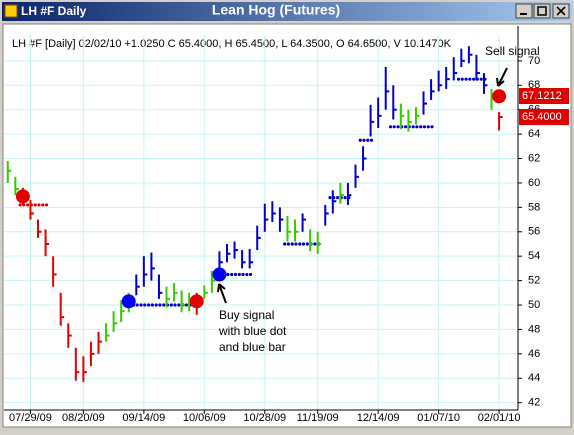  What do you see at coordinates (534, 61) in the screenshot?
I see `y-tick-label: 70` at bounding box center [534, 61].